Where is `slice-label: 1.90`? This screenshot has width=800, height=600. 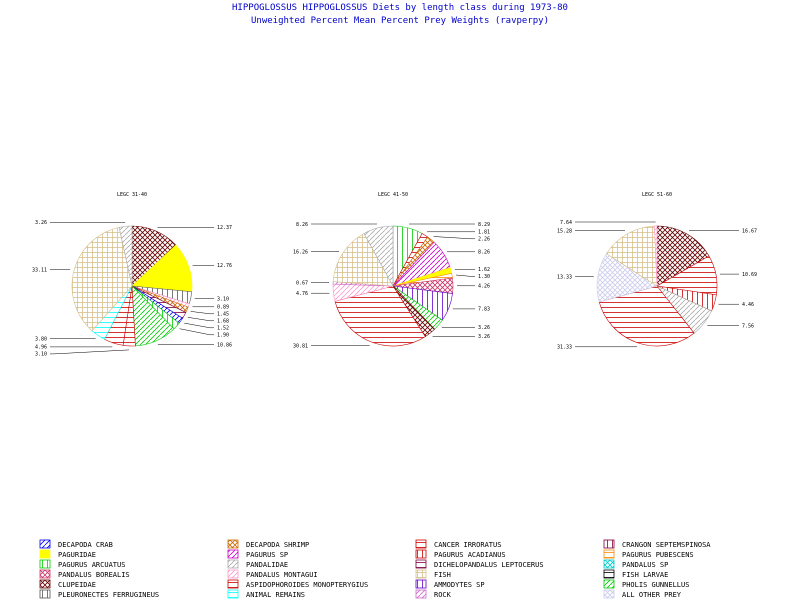 slice-label: 1.90 is located at coordinates (223, 336).